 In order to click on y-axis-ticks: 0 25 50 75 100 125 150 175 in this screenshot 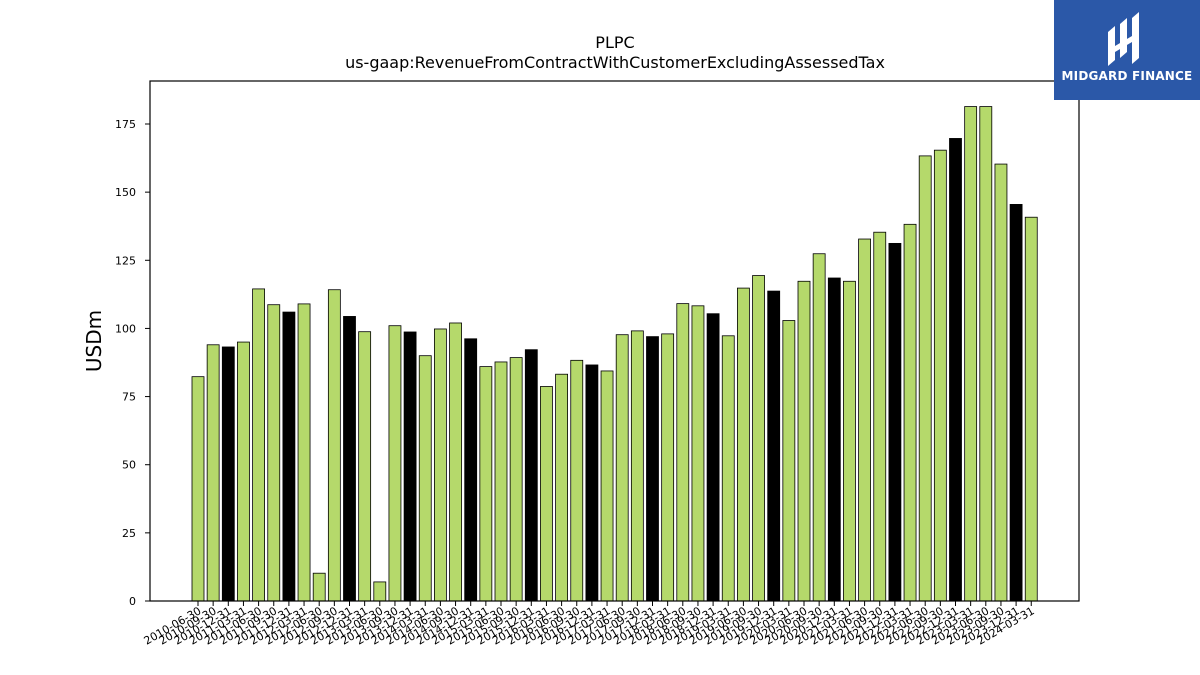, I will do `click(132, 363)`.